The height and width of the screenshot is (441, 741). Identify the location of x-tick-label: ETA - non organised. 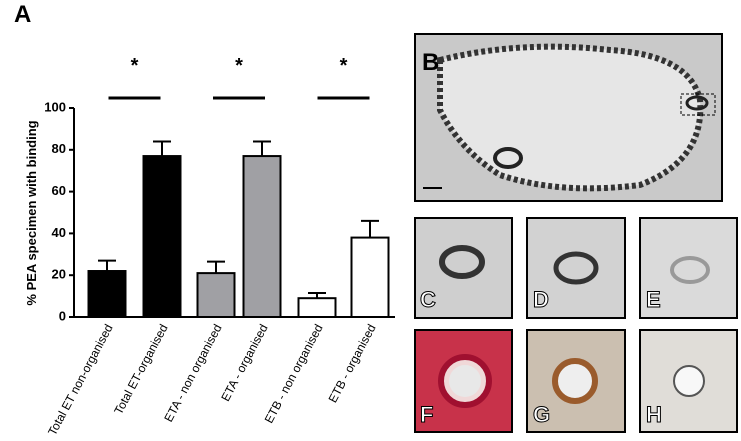
(192, 373).